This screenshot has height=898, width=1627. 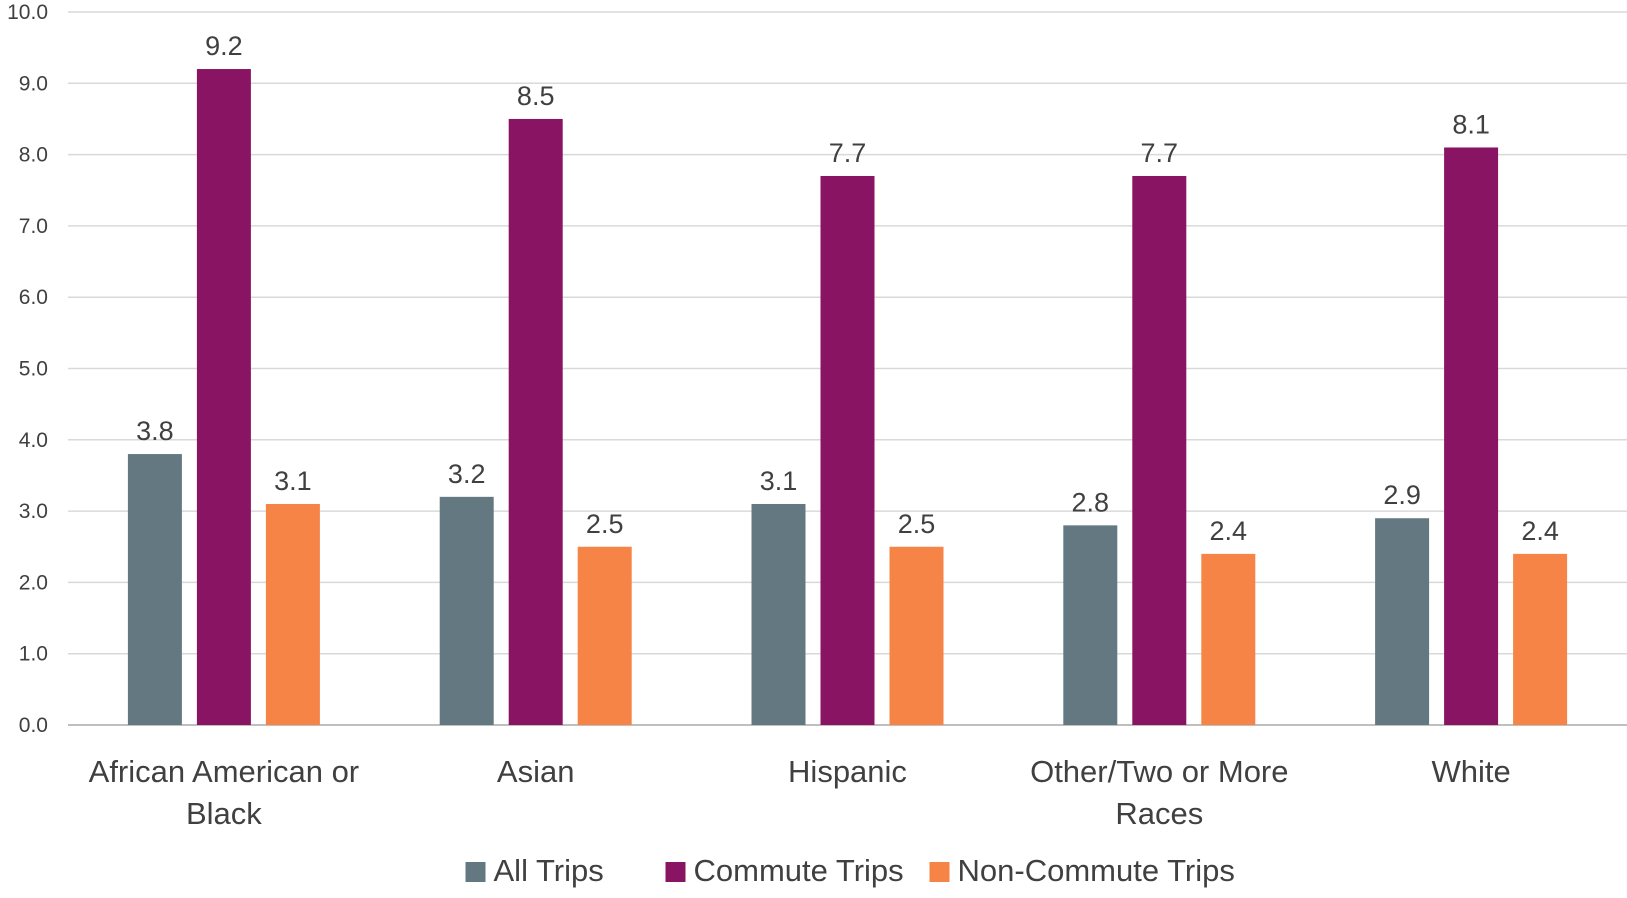 What do you see at coordinates (33, 582) in the screenshot?
I see `y-tick-label: 2.0` at bounding box center [33, 582].